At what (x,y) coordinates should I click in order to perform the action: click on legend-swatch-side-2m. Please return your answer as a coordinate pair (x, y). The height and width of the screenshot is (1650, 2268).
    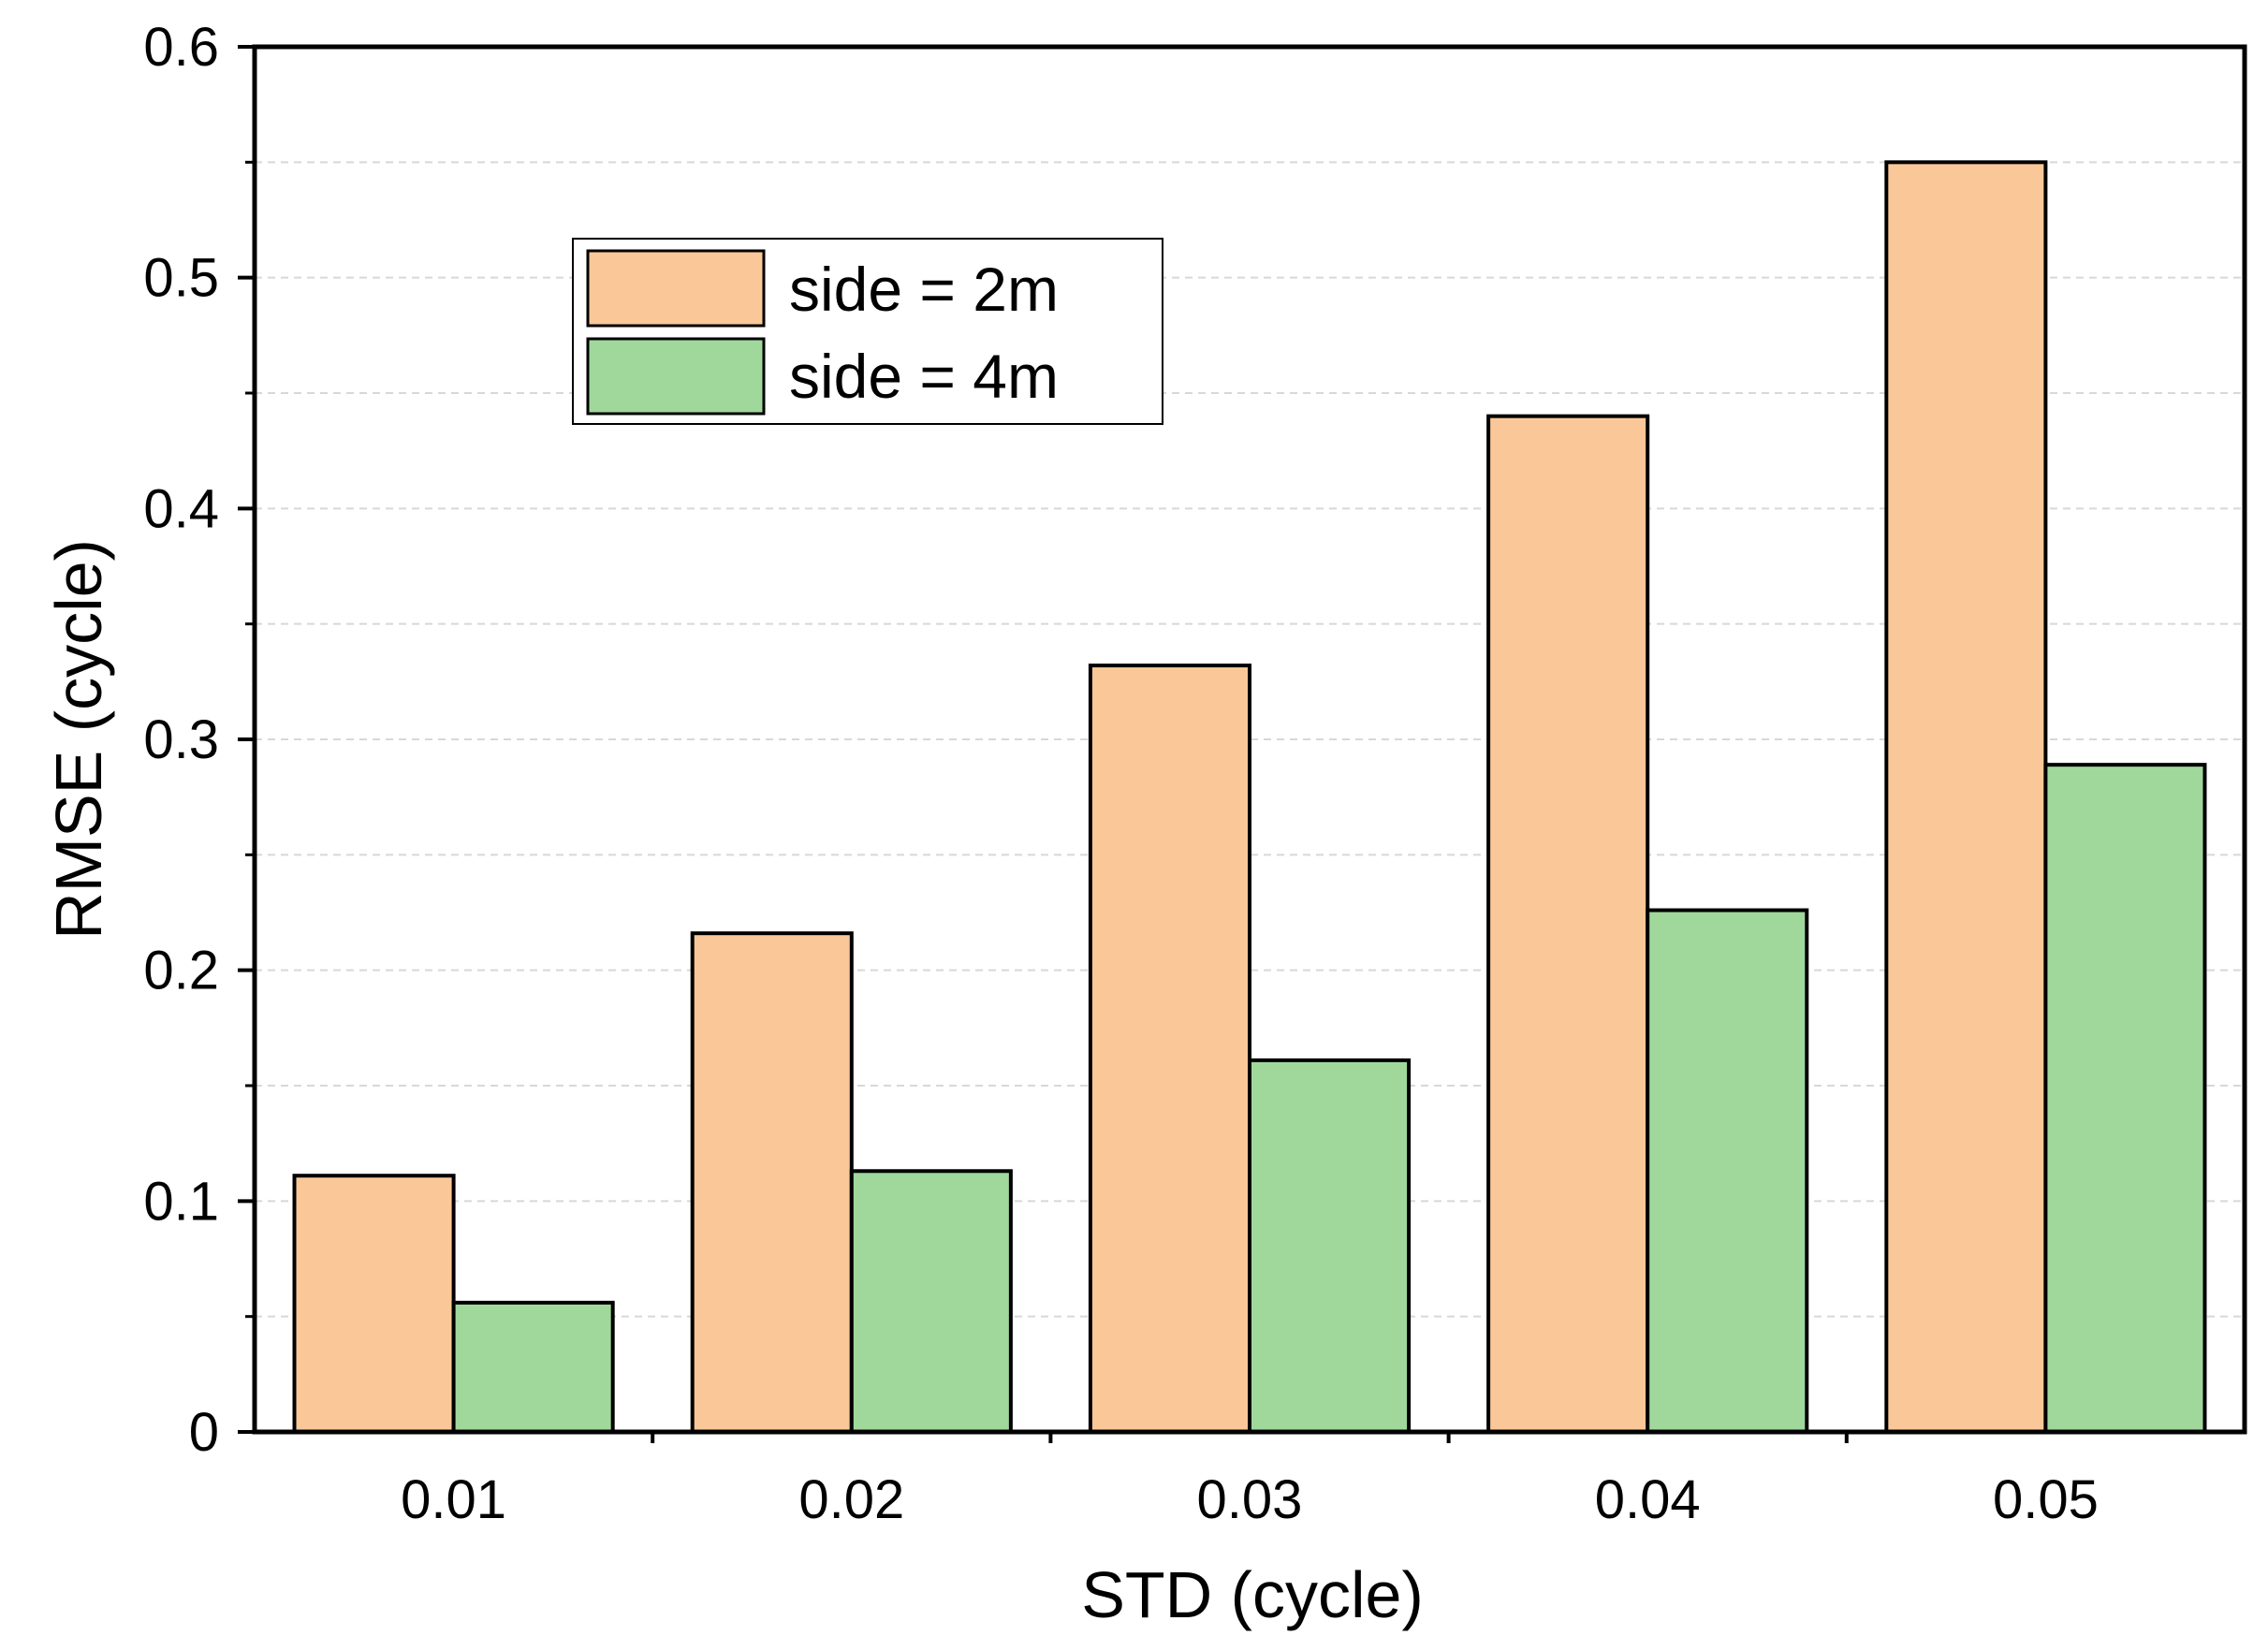
    Looking at the image, I should click on (676, 289).